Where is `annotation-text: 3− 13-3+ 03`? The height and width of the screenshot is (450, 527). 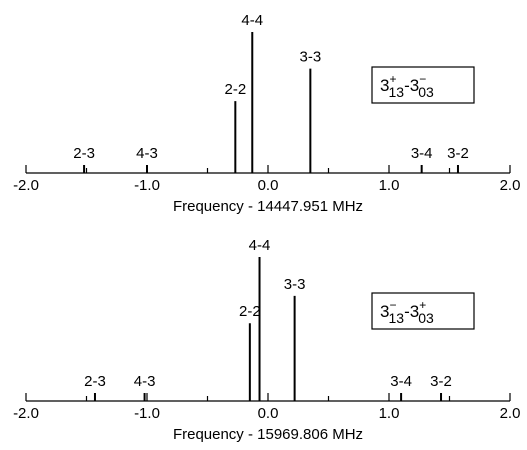 annotation-text: 3− 13-3+ 03 is located at coordinates (407, 312).